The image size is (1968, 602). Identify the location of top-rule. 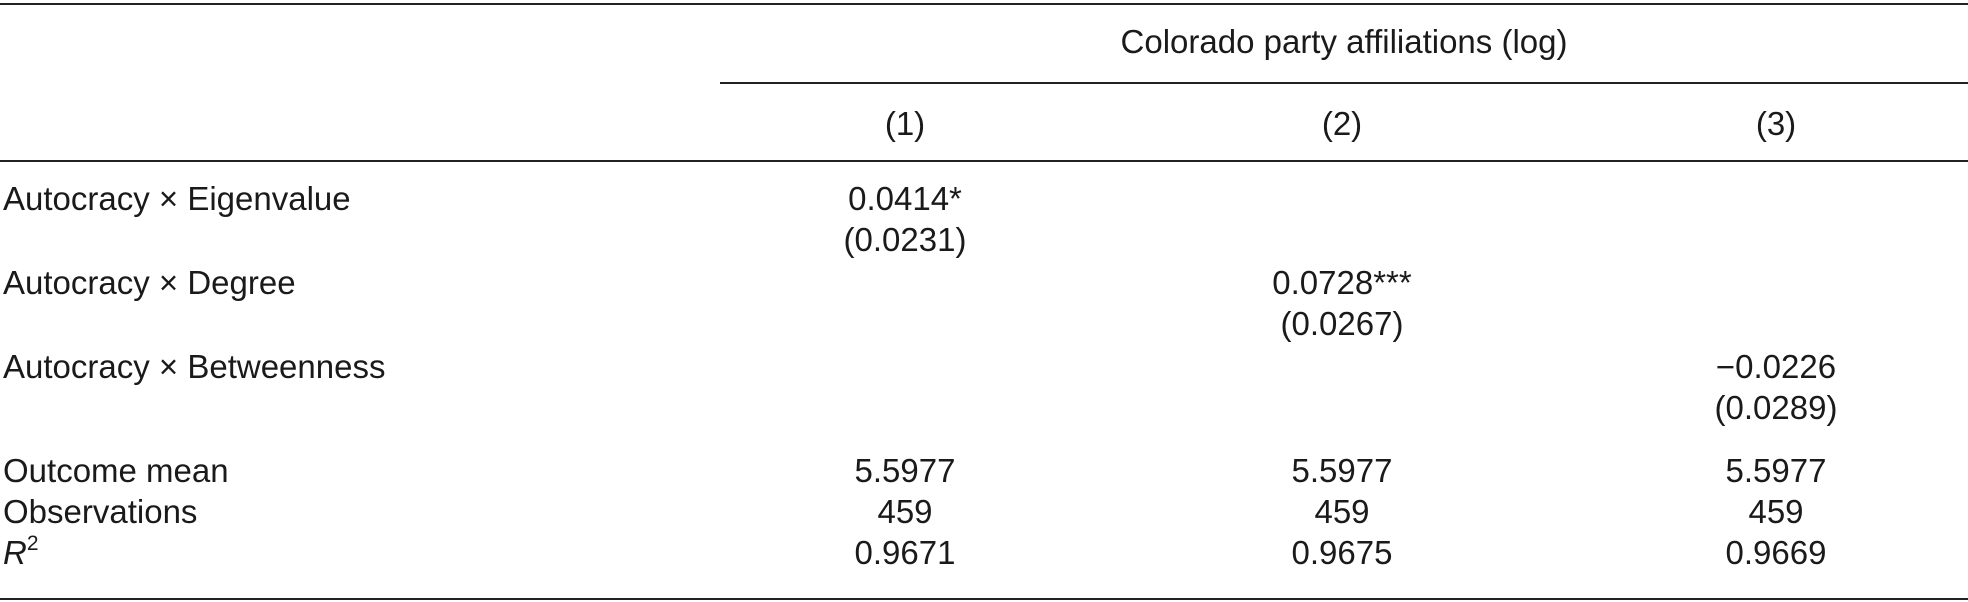
(984, 4).